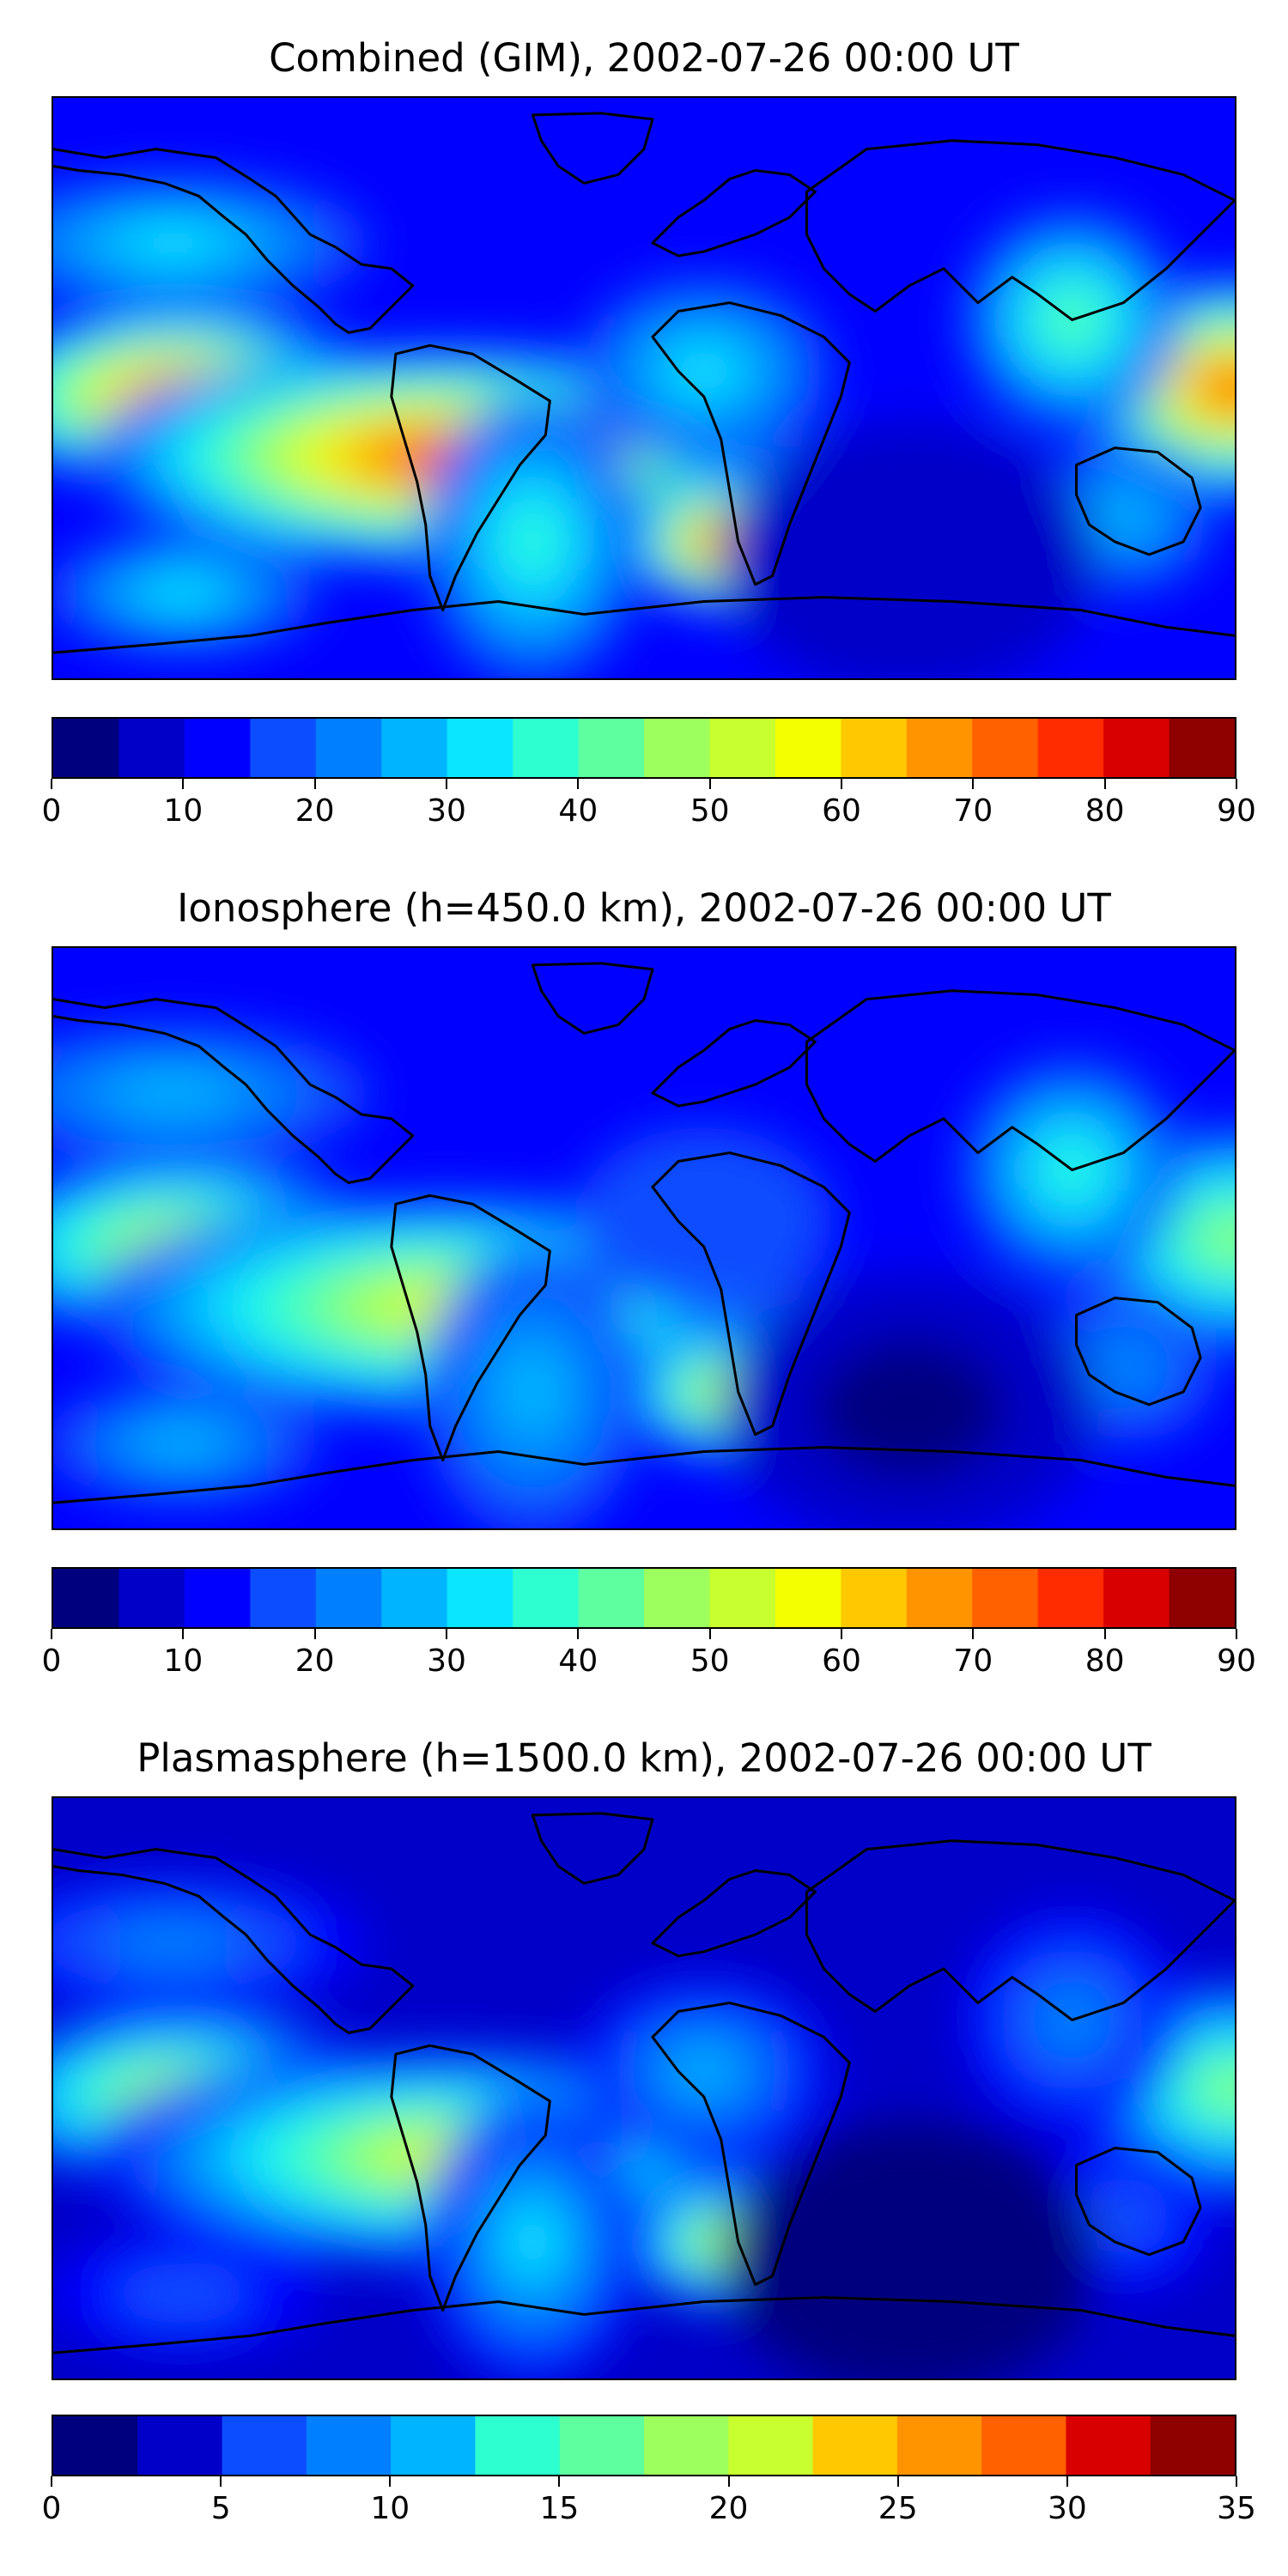 This screenshot has width=1288, height=2576. What do you see at coordinates (1236, 1661) in the screenshot?
I see `colorbar-tick-label: 90` at bounding box center [1236, 1661].